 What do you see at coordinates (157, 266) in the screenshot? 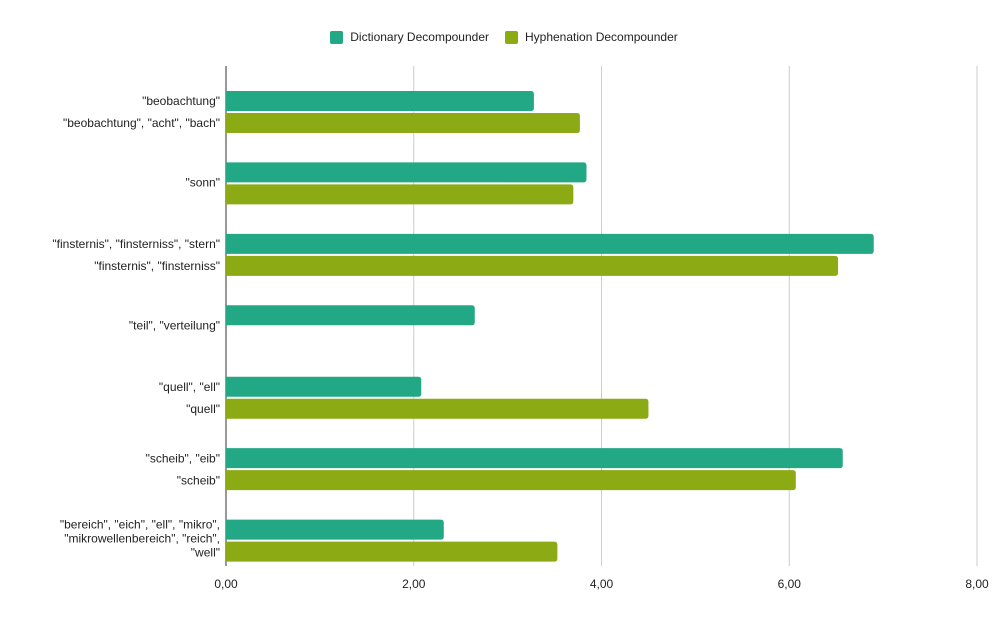
I see `category-label: "finsternis", "finsterniss"` at bounding box center [157, 266].